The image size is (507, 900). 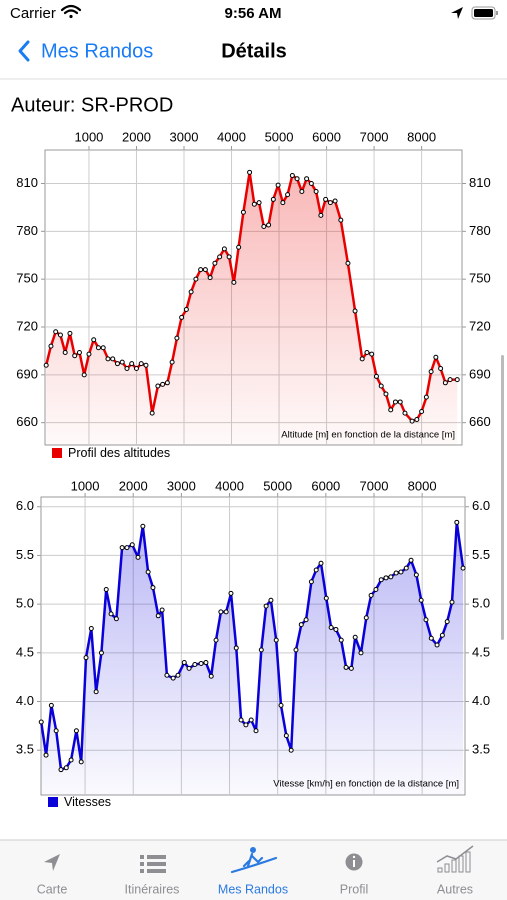 What do you see at coordinates (457, 13) in the screenshot?
I see `location-icon` at bounding box center [457, 13].